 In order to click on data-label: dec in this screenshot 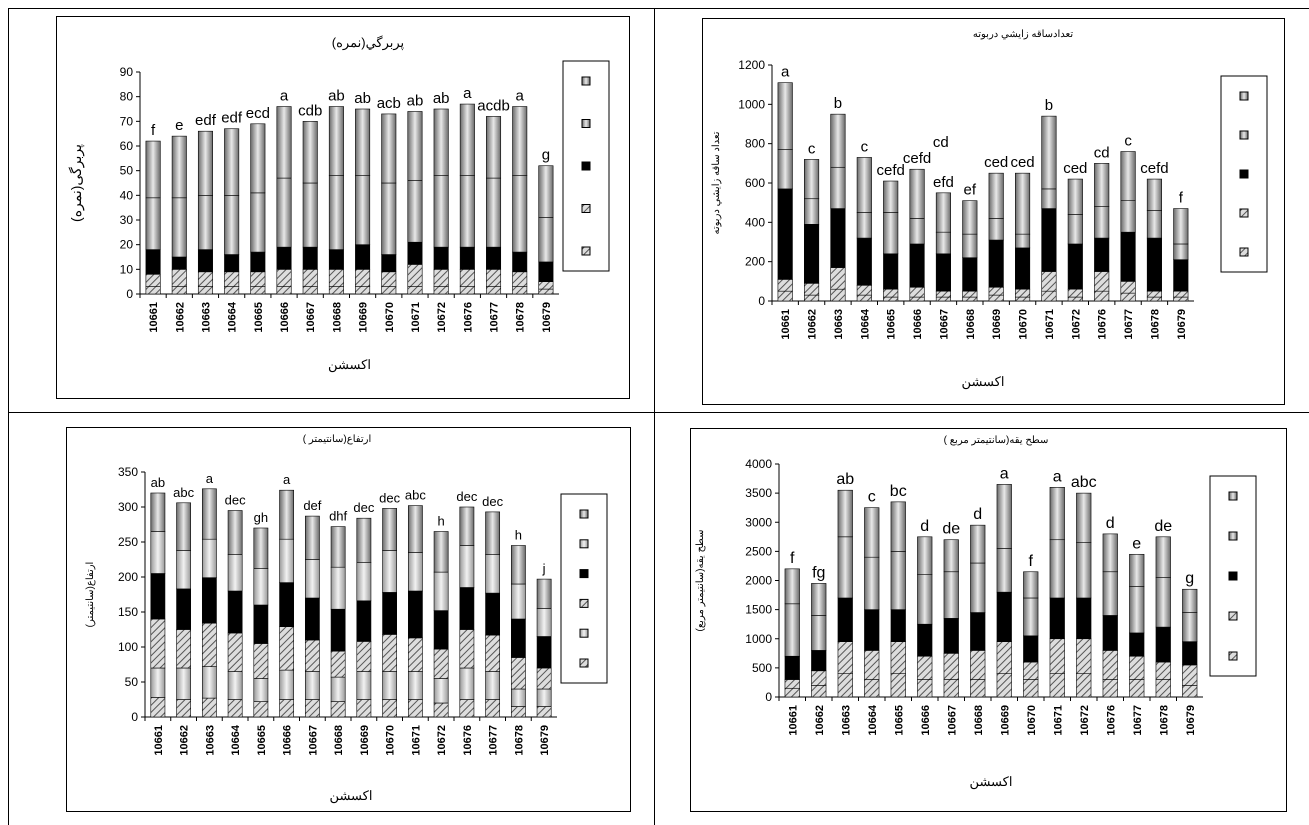, I will do `click(466, 496)`.